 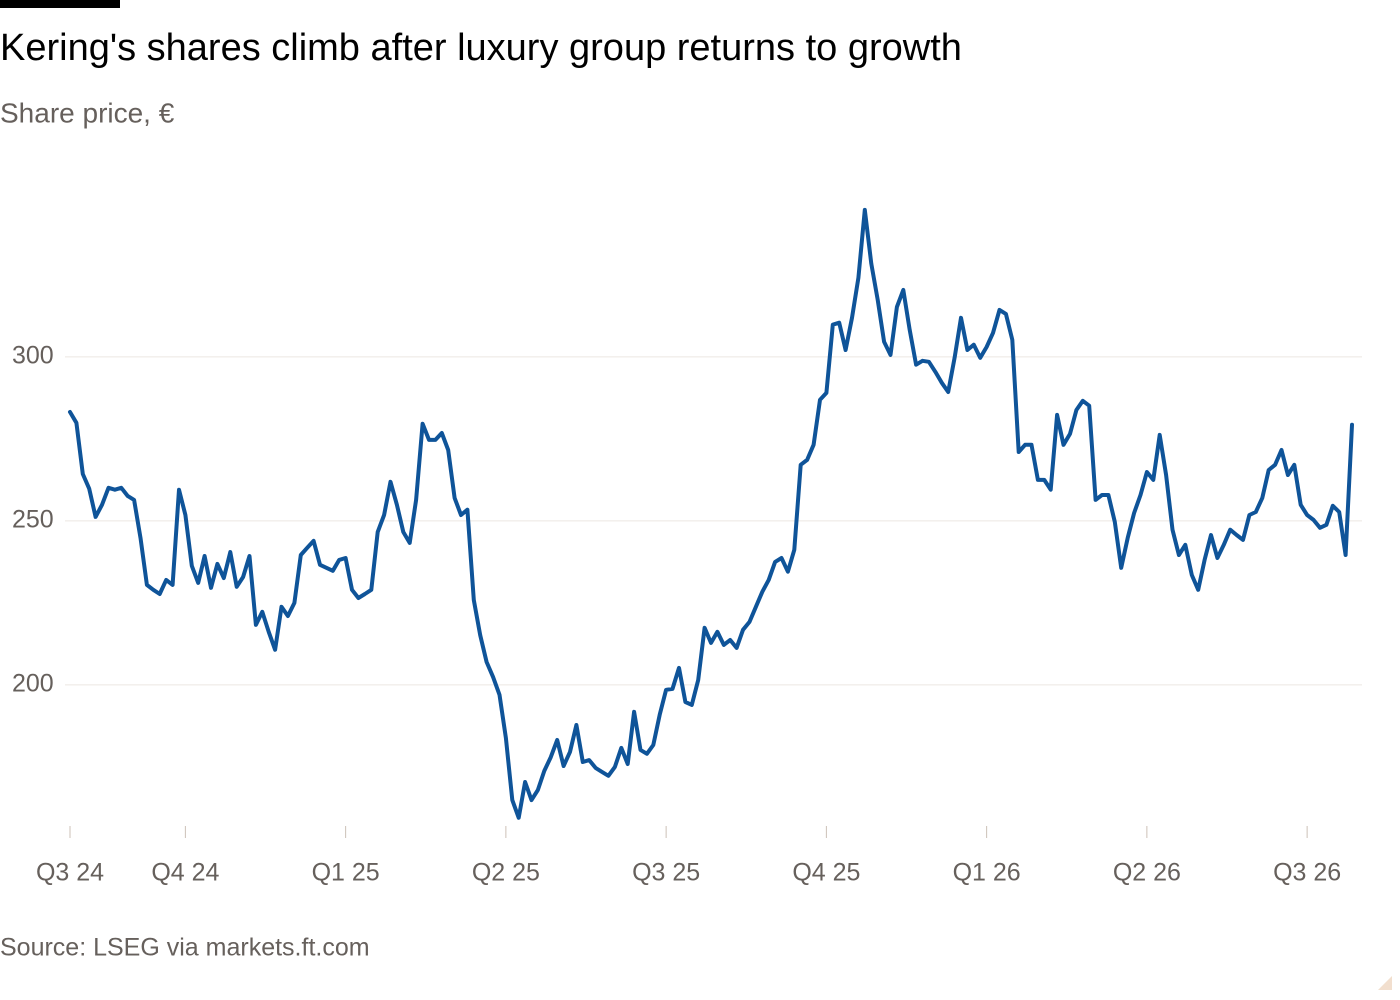 What do you see at coordinates (70, 873) in the screenshot?
I see `x-tick-label: Q3 24` at bounding box center [70, 873].